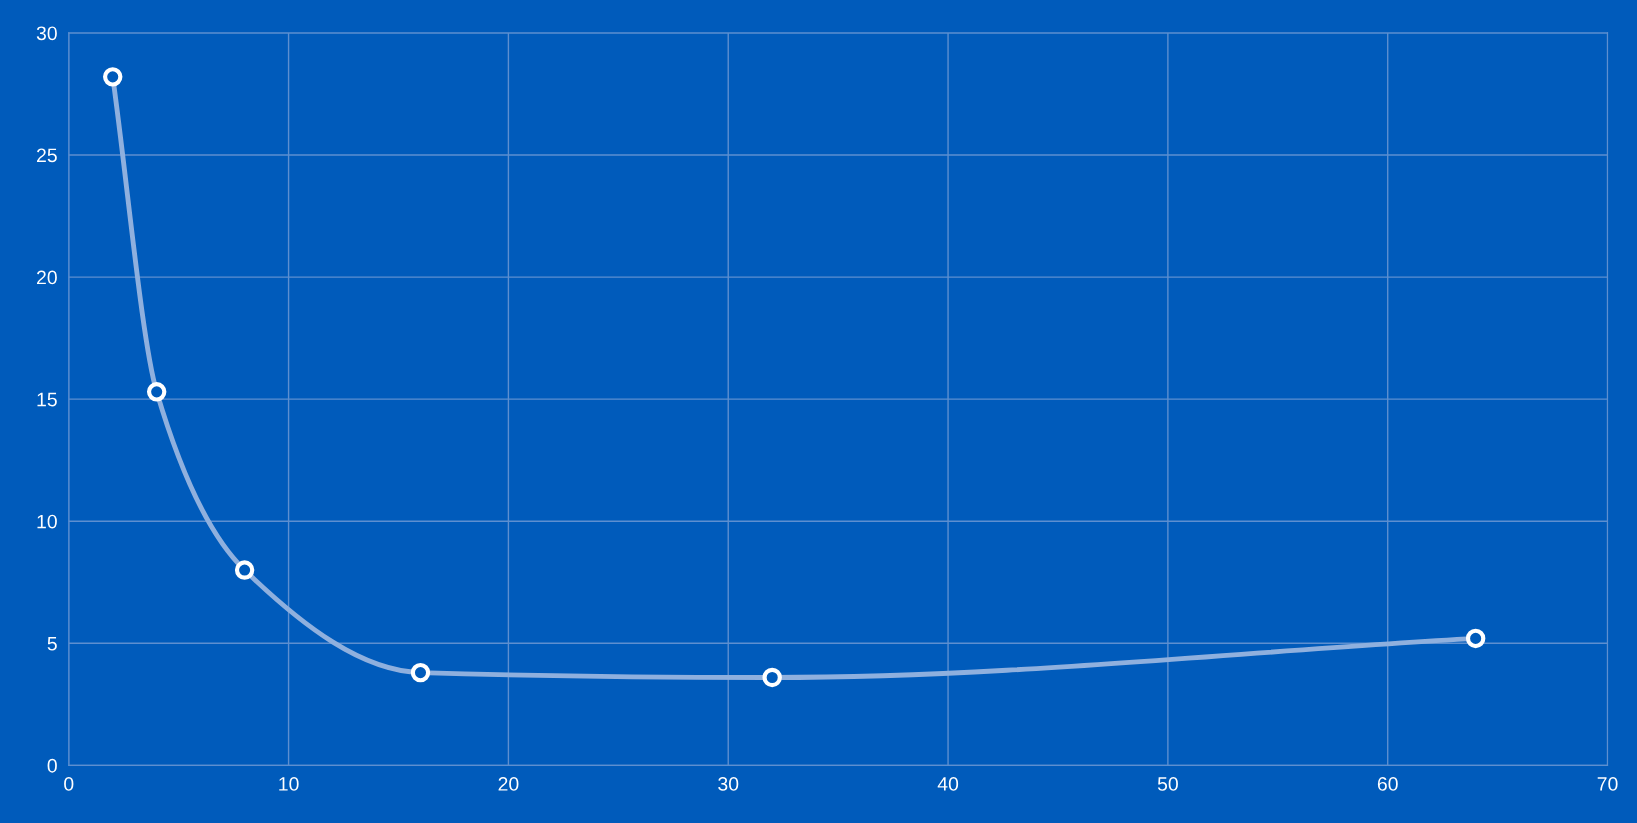 The height and width of the screenshot is (823, 1637). Describe the element at coordinates (47, 521) in the screenshot. I see `y-tick-label: 10` at that location.